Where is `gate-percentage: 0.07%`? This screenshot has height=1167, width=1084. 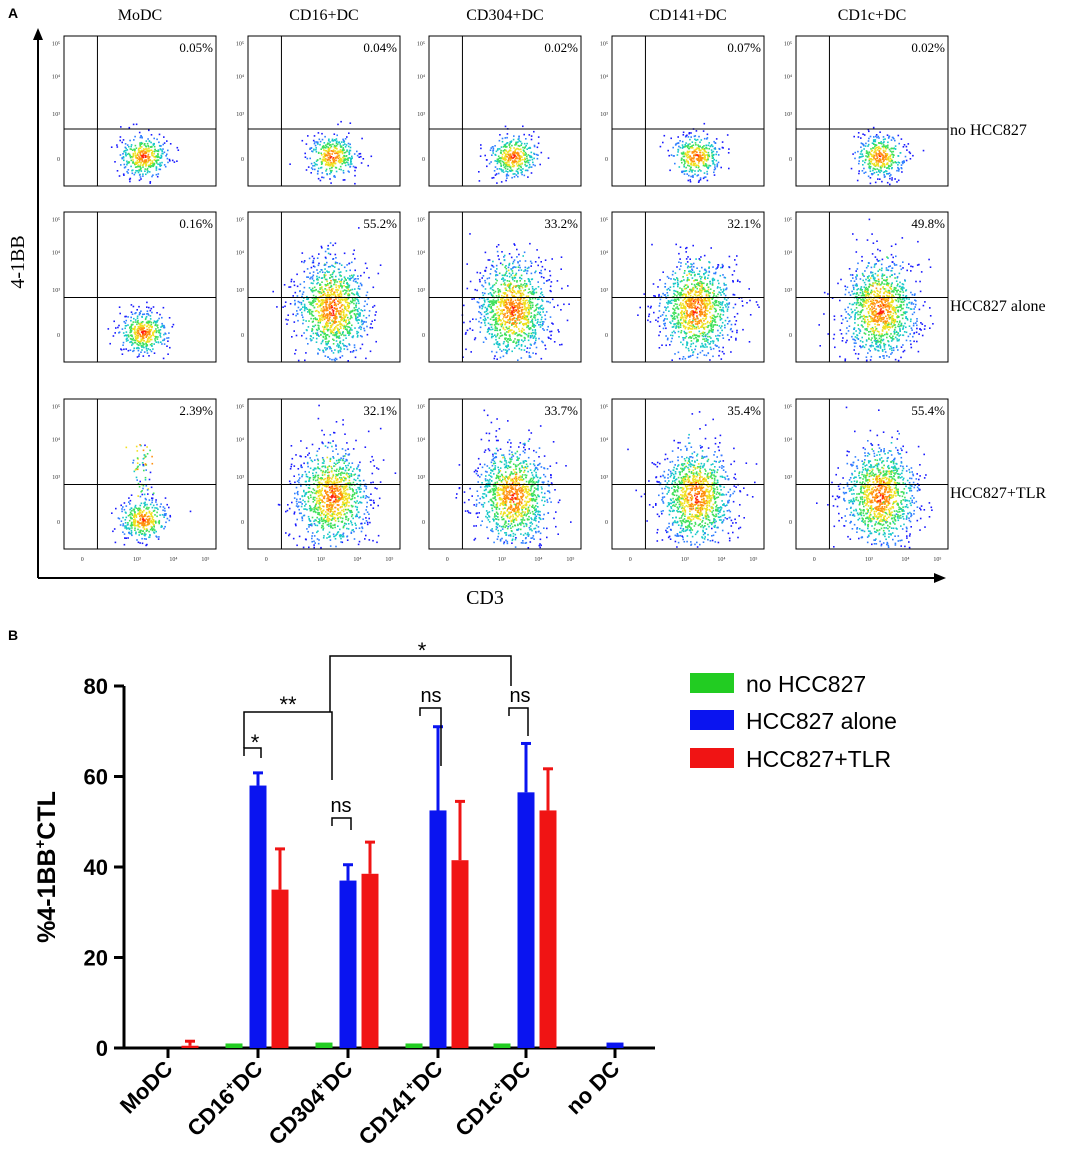
gate-percentage: 0.07% is located at coordinates (744, 47).